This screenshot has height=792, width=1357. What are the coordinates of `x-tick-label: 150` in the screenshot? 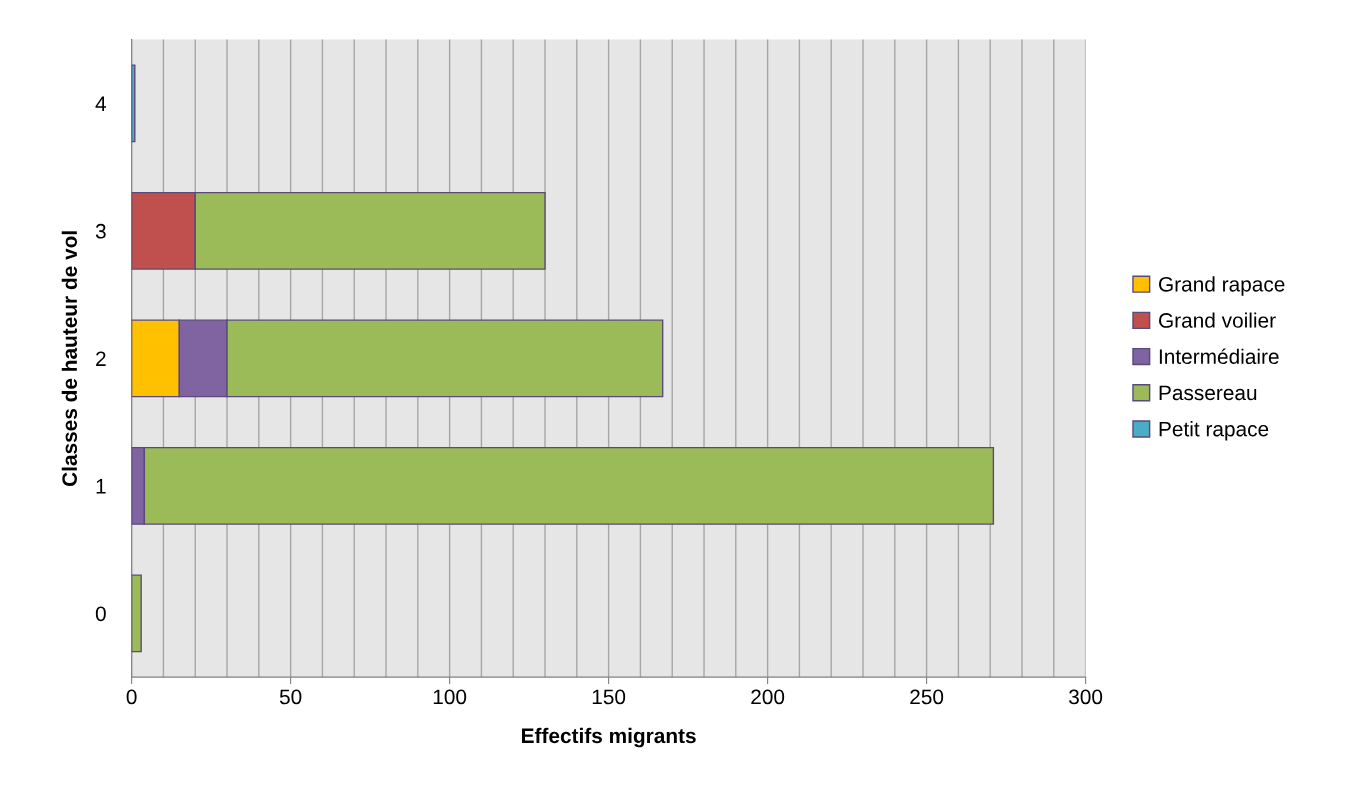 It's located at (609, 697).